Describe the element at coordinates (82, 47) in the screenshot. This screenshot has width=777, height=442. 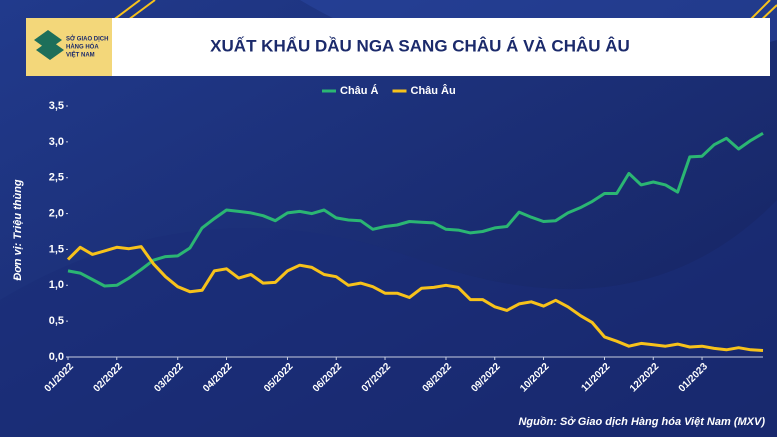
I see `logo-text: HÀNG HÓA` at that location.